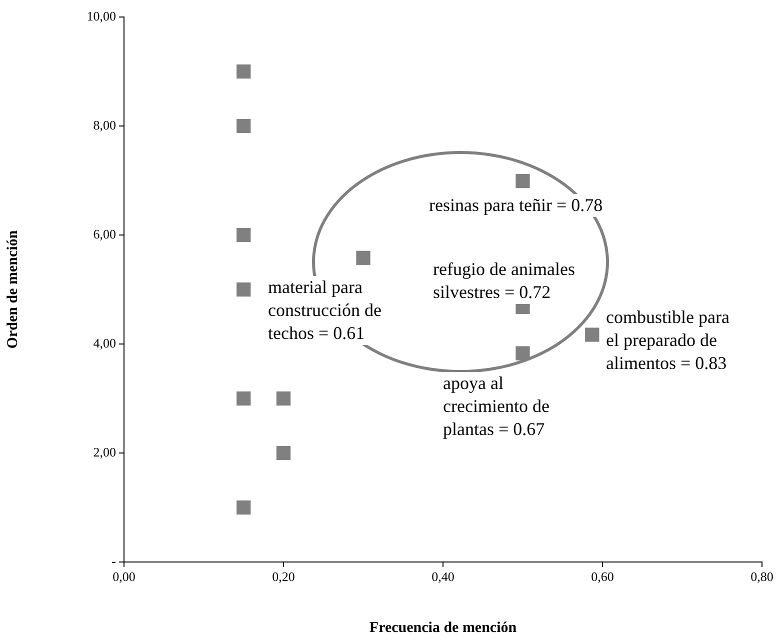  What do you see at coordinates (124, 576) in the screenshot?
I see `x-tick-label: 0,00` at bounding box center [124, 576].